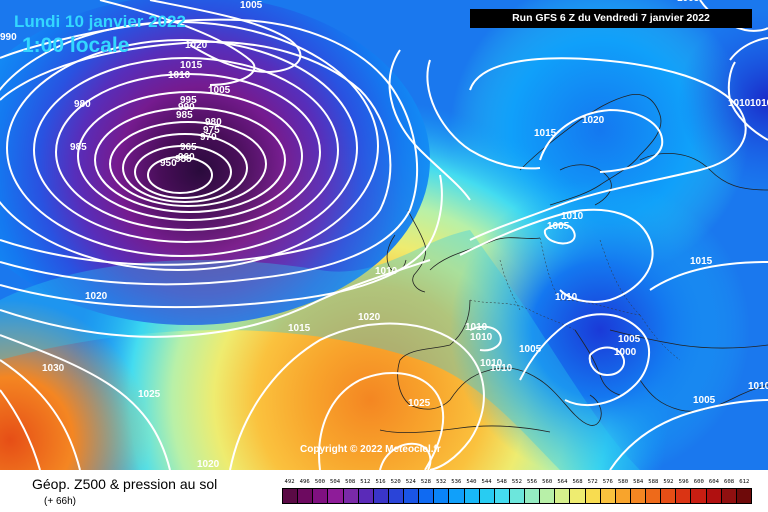 The image size is (768, 512). I want to click on legend-value: 612, so click(744, 482).